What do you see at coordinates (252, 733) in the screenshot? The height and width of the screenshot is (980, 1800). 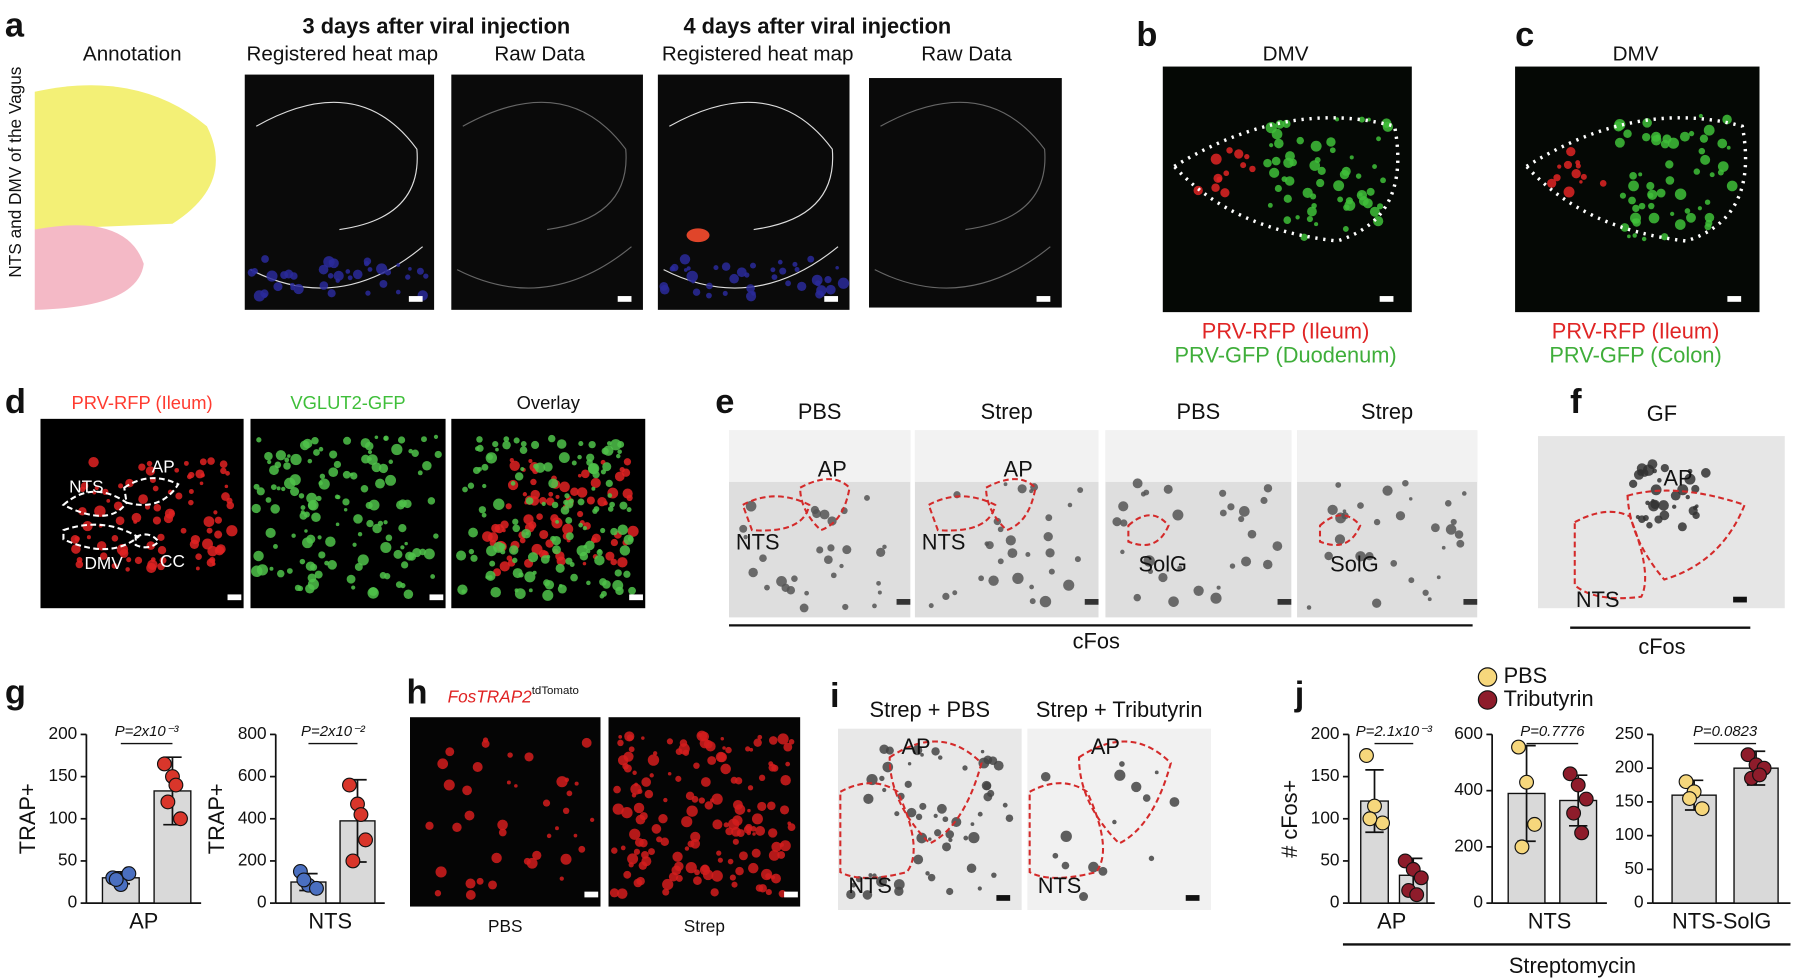 I see `y-tick-label: 800` at bounding box center [252, 733].